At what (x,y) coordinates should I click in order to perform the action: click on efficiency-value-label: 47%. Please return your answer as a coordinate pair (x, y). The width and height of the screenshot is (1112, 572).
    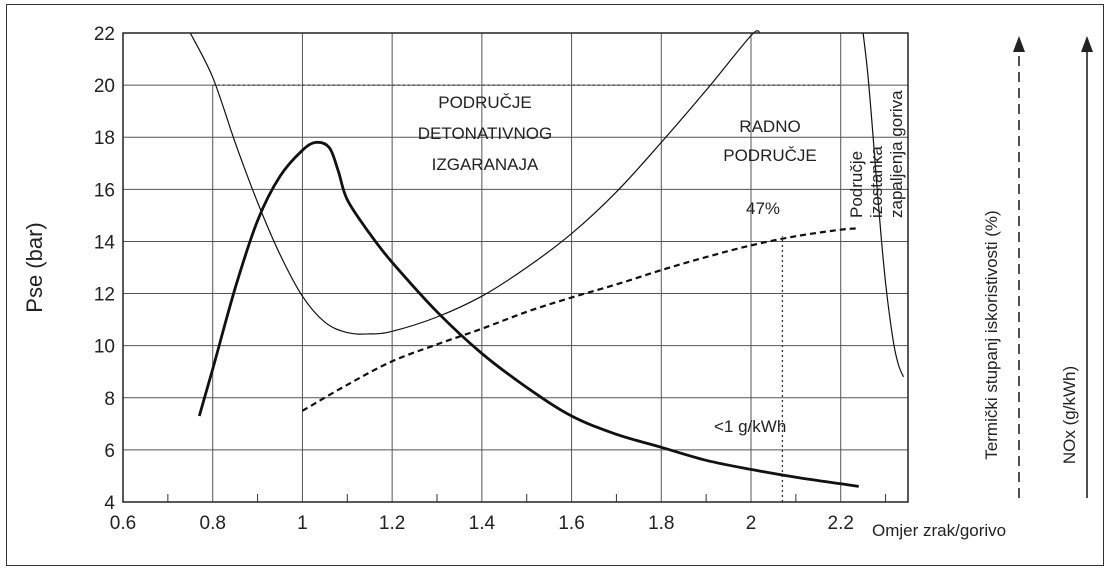
    Looking at the image, I should click on (763, 208).